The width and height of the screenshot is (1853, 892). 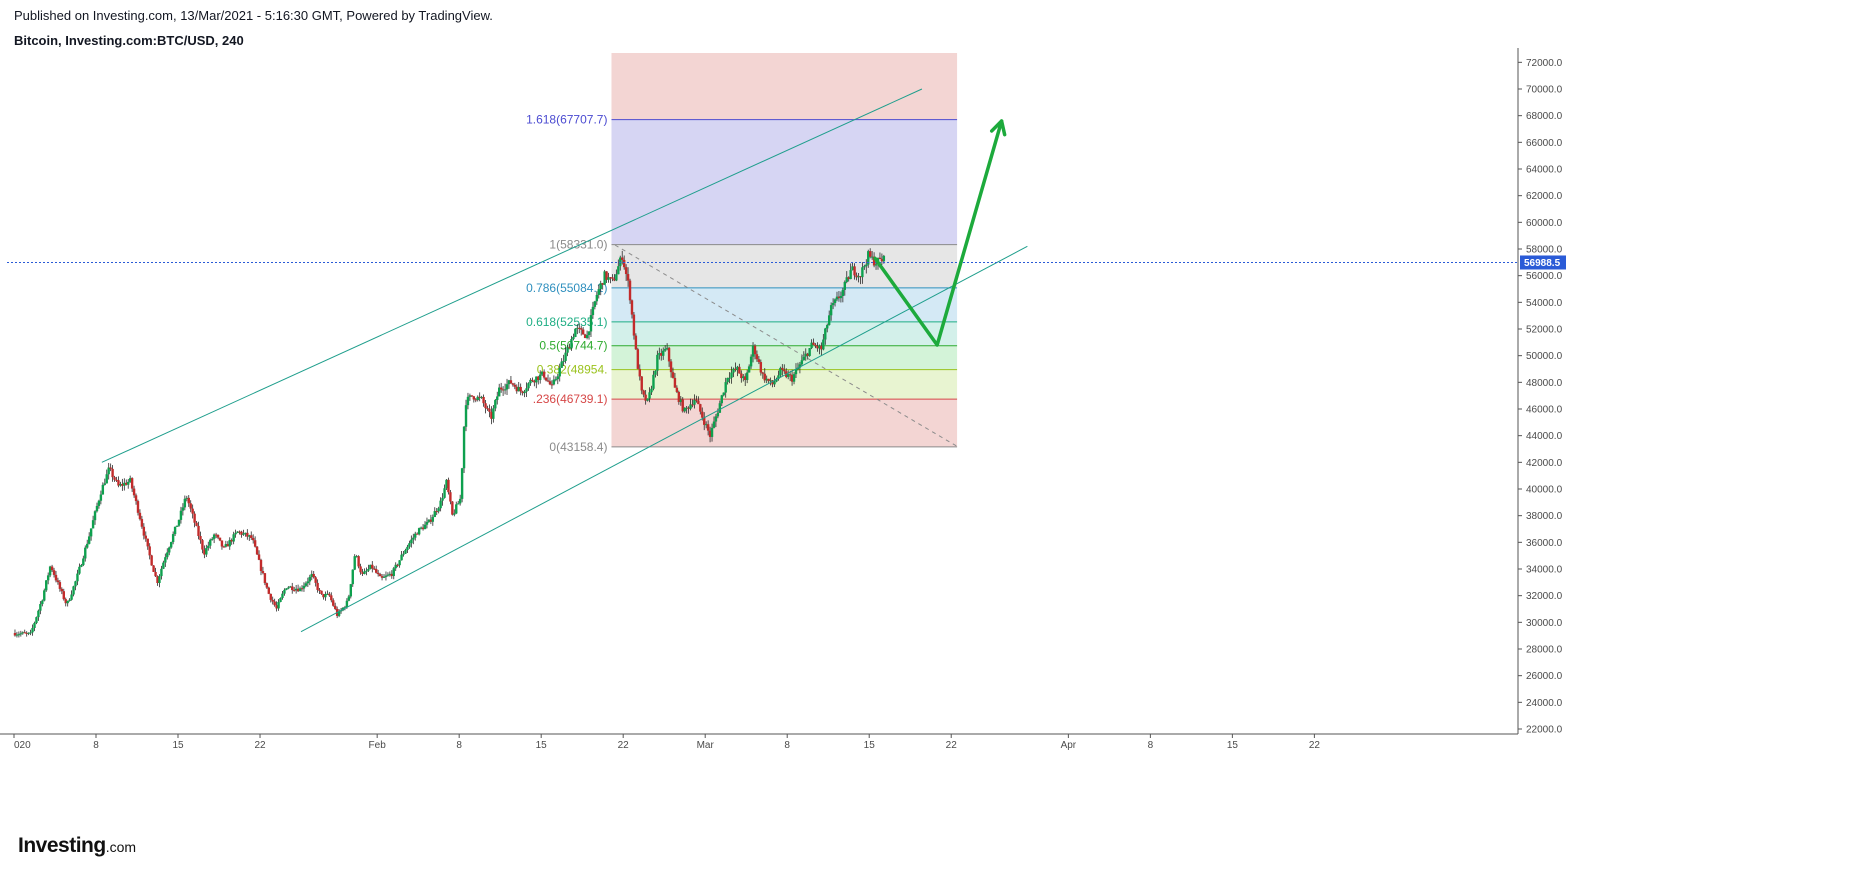 What do you see at coordinates (938, 233) in the screenshot?
I see `projection-arrow` at bounding box center [938, 233].